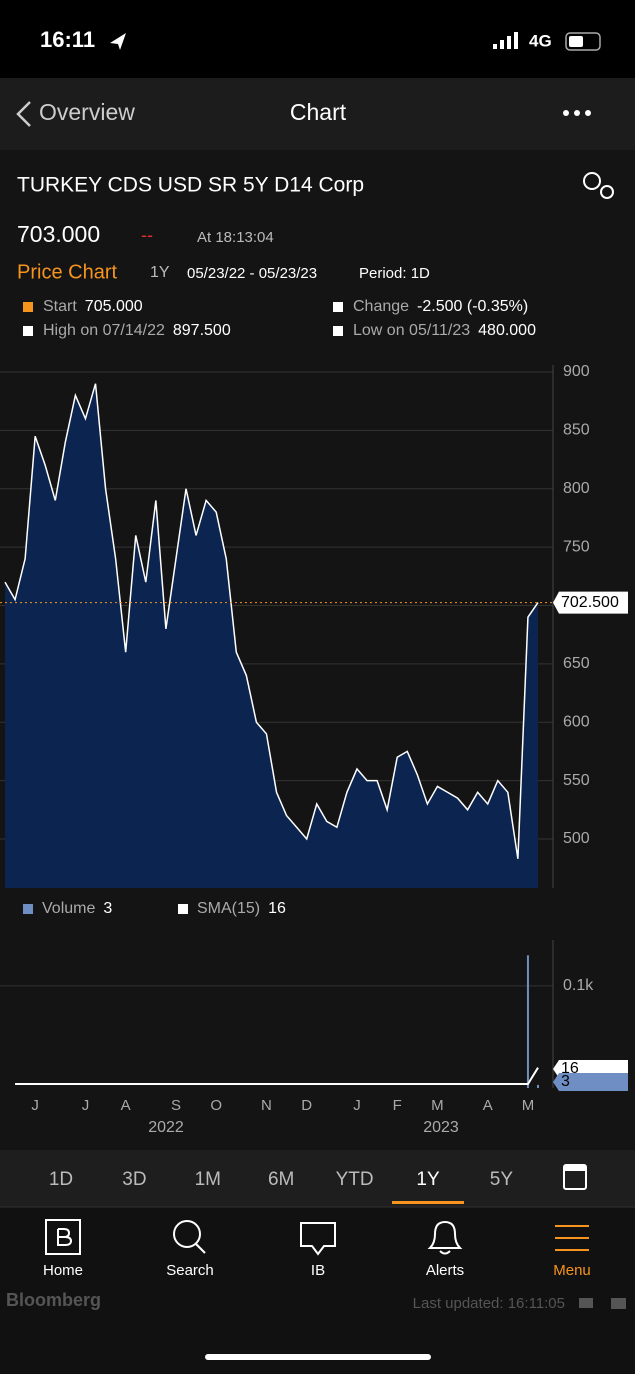 This screenshot has width=635, height=1374. Describe the element at coordinates (187, 1234) in the screenshot. I see `search-icon` at that location.